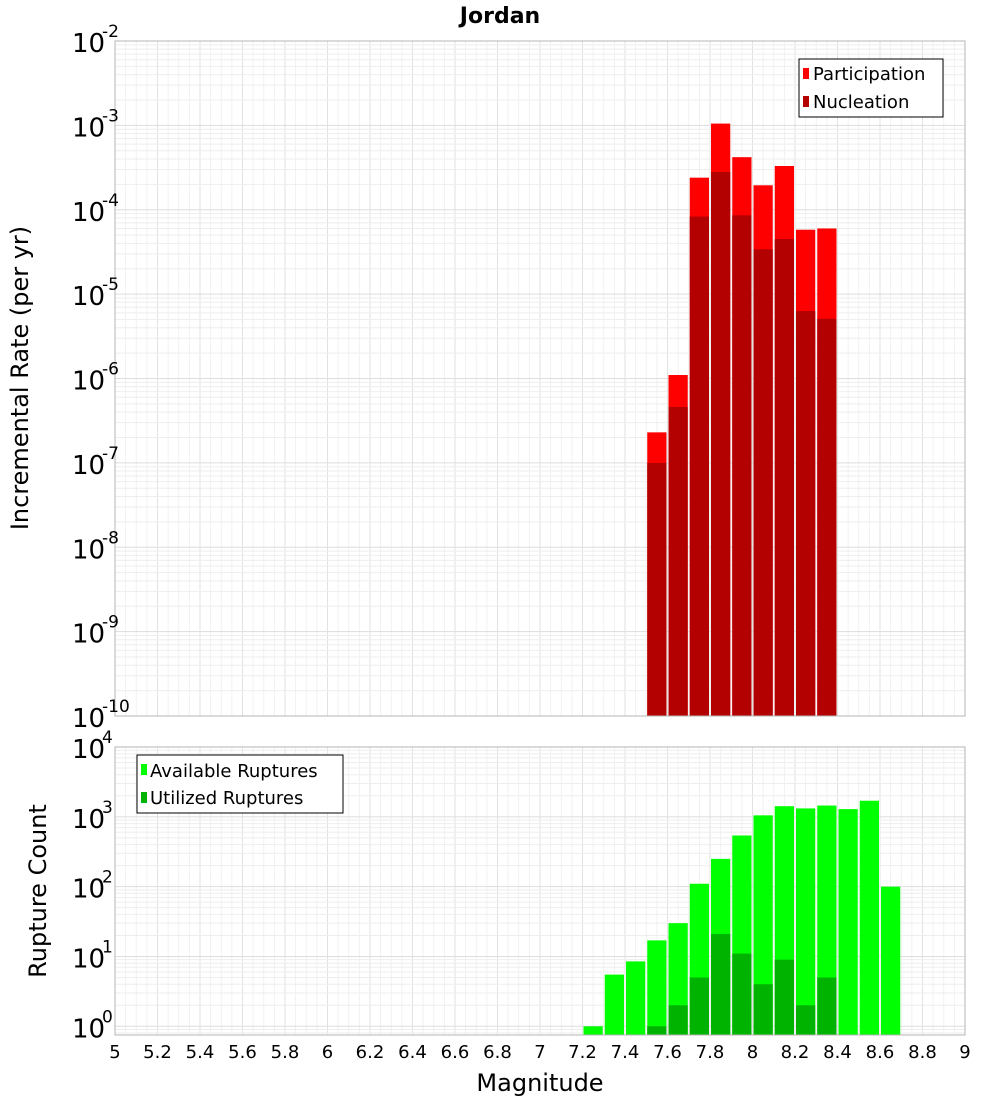 Image resolution: width=1000 pixels, height=1100 pixels. I want to click on x-tick-label: 5, so click(114, 1052).